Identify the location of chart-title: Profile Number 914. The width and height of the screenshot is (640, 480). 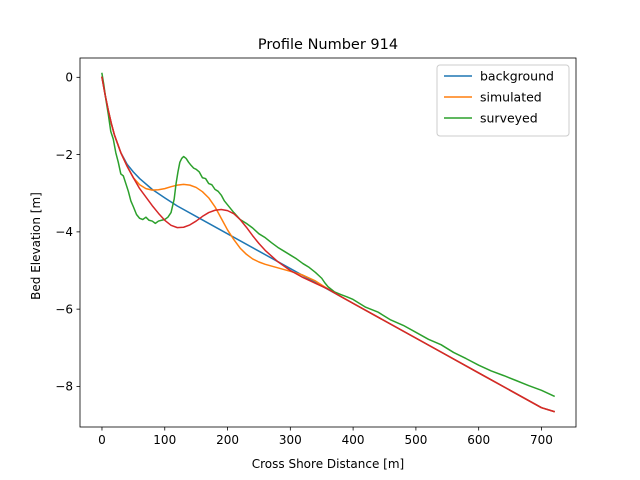
(328, 45).